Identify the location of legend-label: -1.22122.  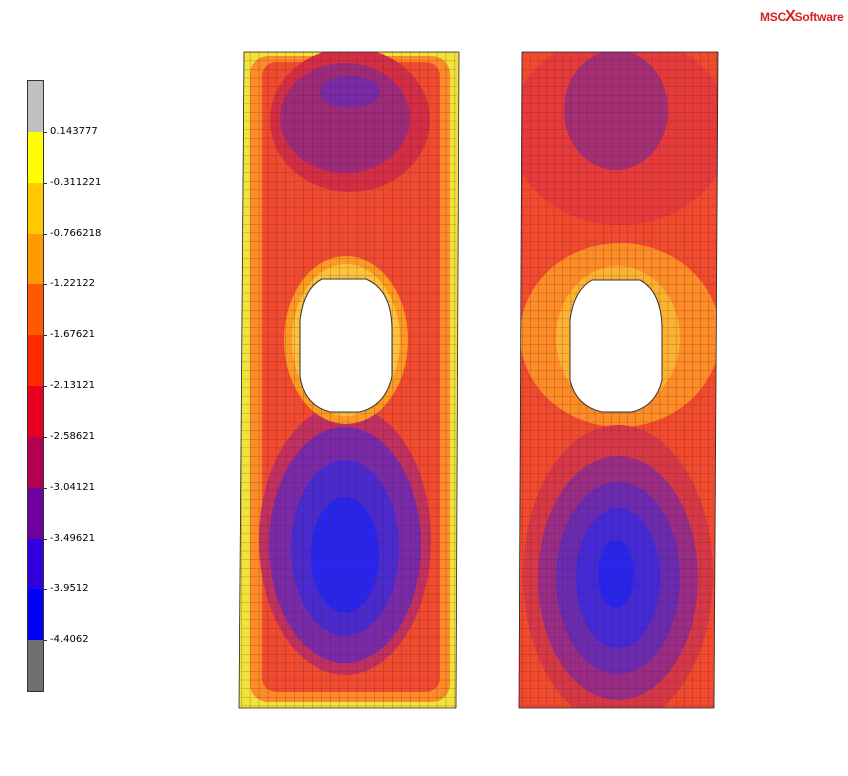
(72, 284).